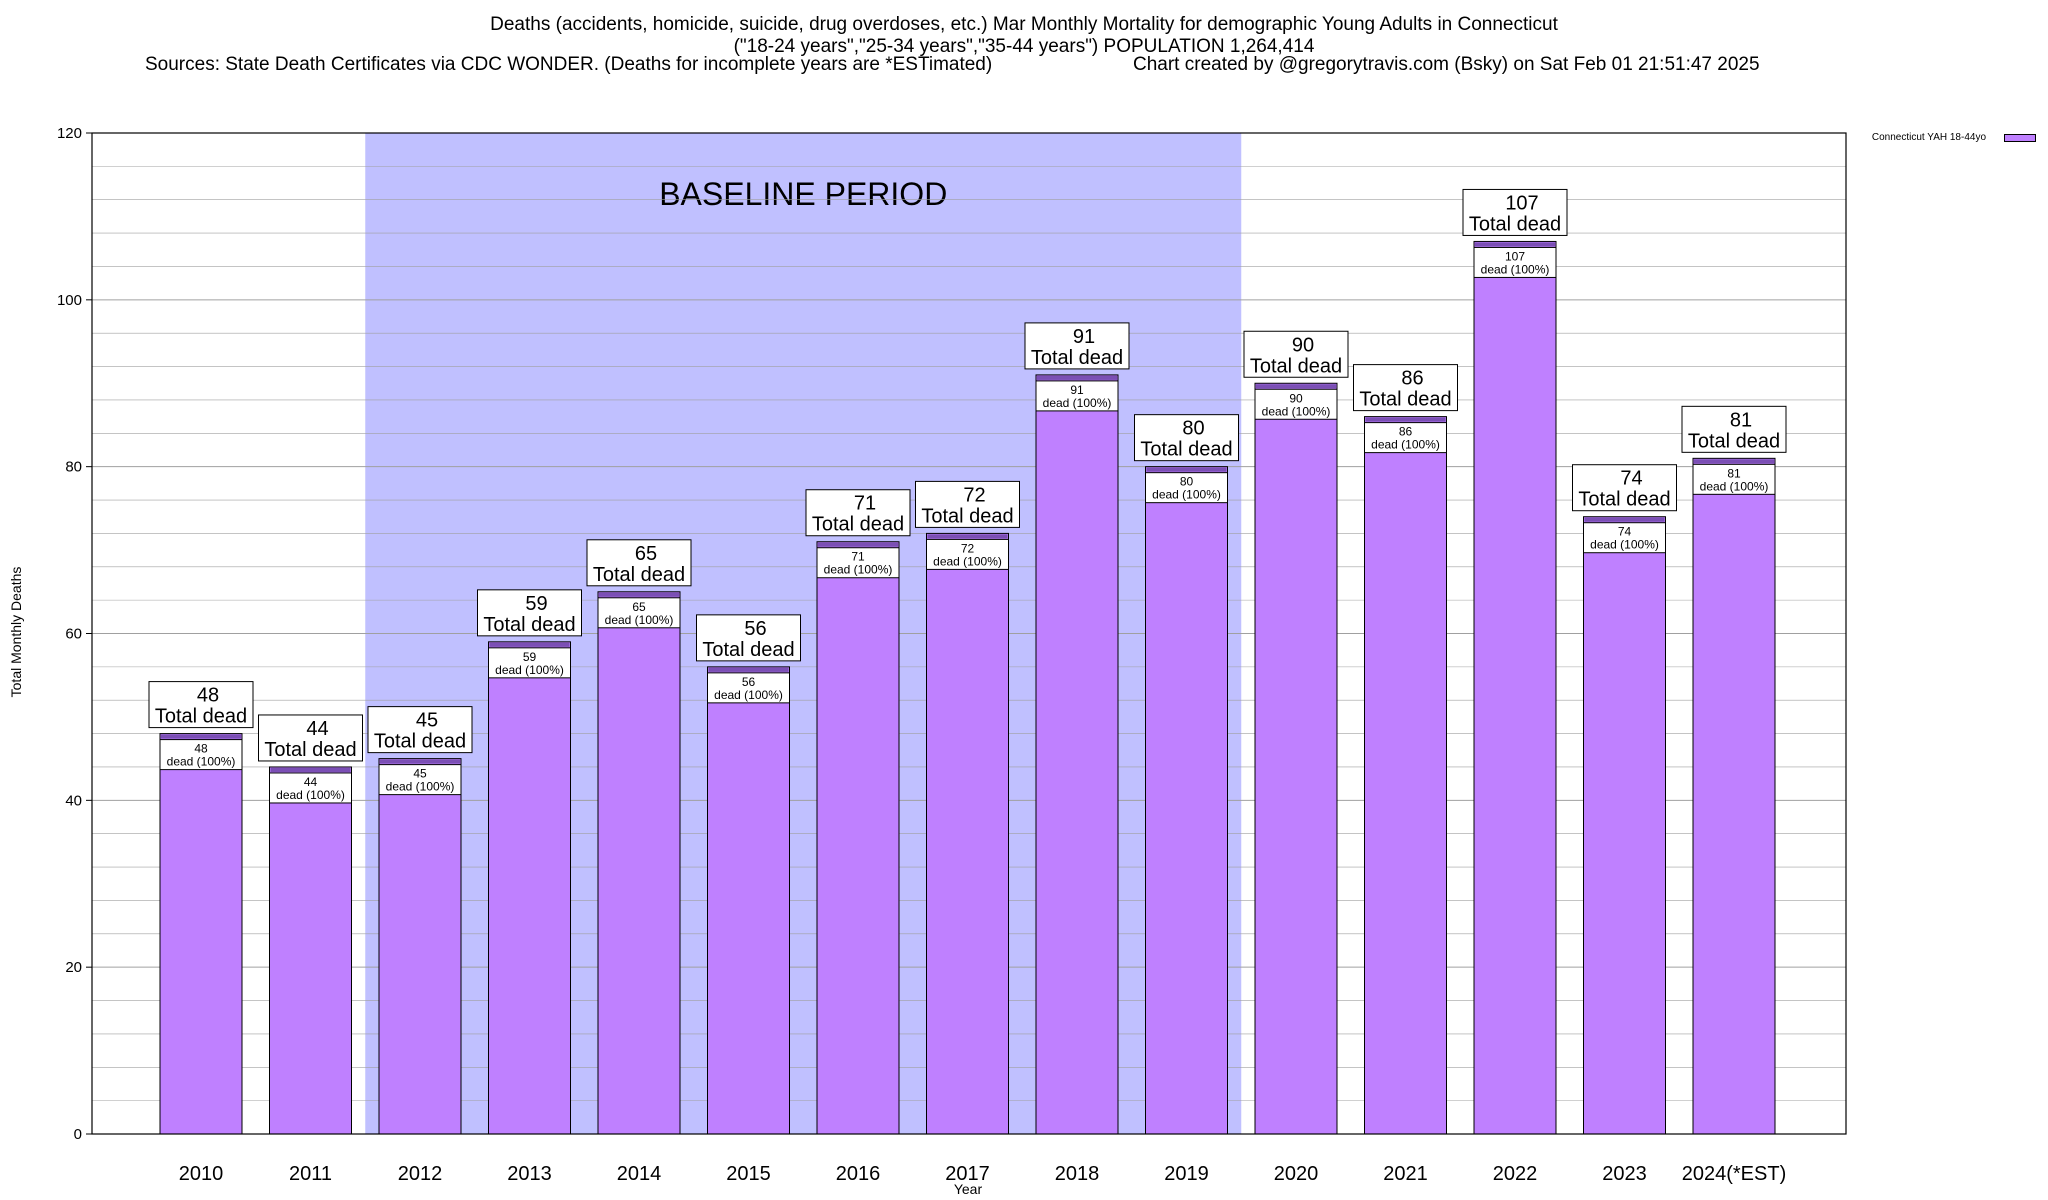  What do you see at coordinates (73, 634) in the screenshot?
I see `y-tick-label: 60` at bounding box center [73, 634].